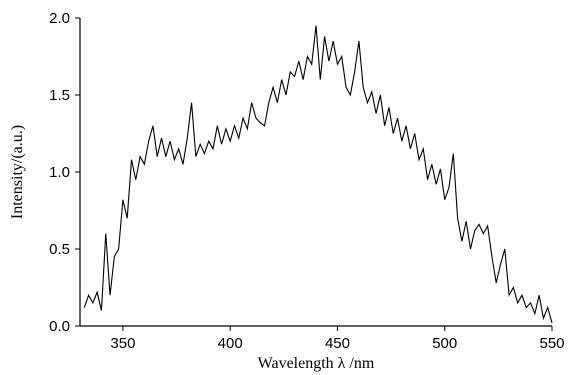 The height and width of the screenshot is (375, 568). Describe the element at coordinates (59, 326) in the screenshot. I see `y-tick-label: 0.0` at that location.